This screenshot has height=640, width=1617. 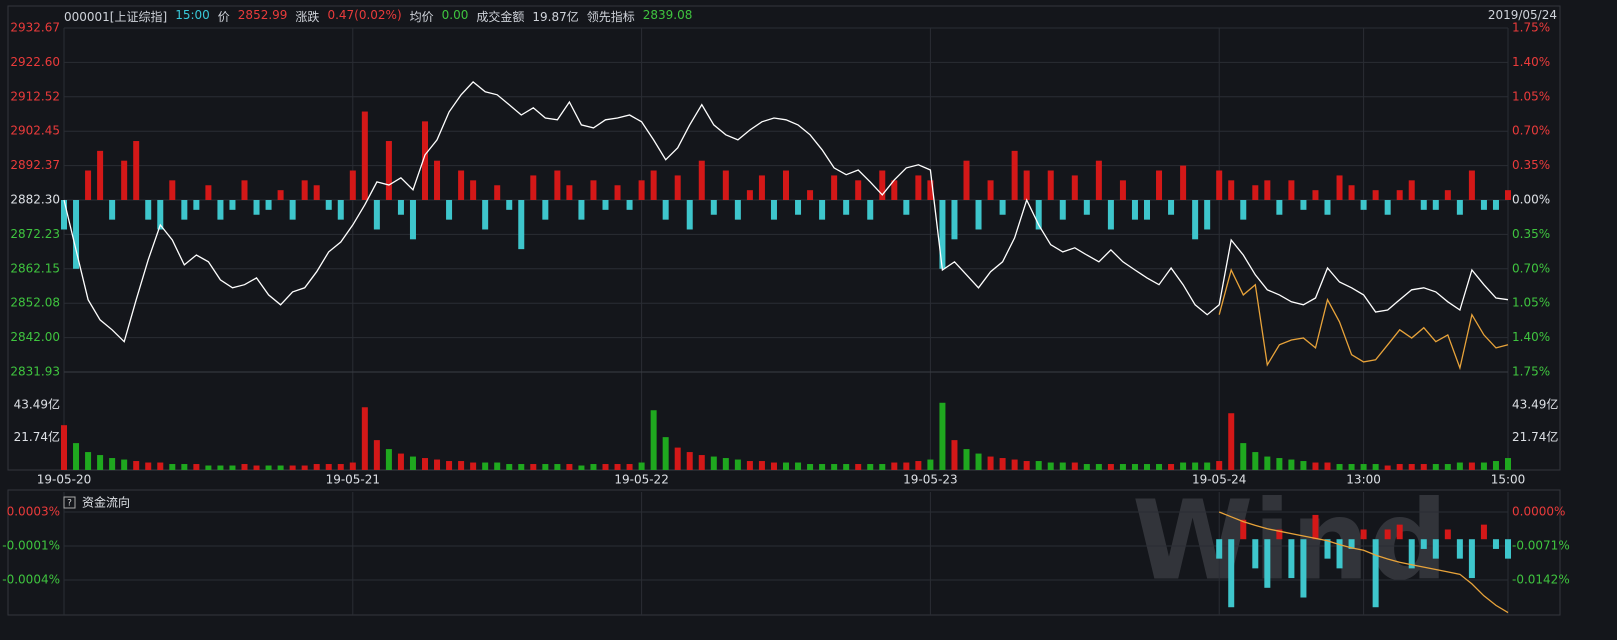 What do you see at coordinates (192, 15) in the screenshot?
I see `time: 15:00` at bounding box center [192, 15].